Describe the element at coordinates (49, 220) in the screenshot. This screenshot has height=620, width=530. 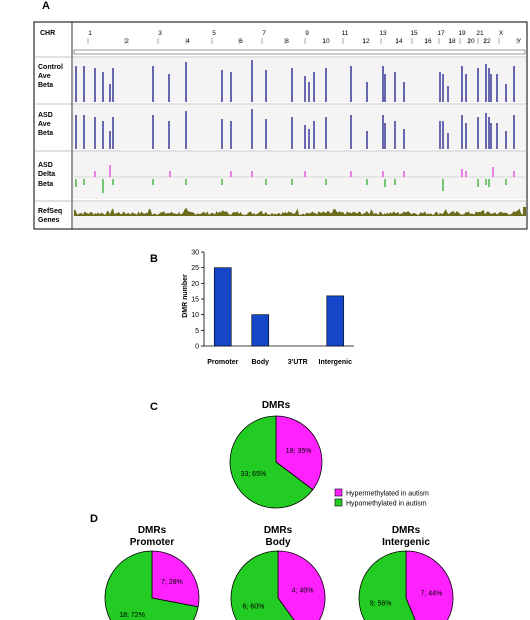
I see `track-label: Genes` at that location.